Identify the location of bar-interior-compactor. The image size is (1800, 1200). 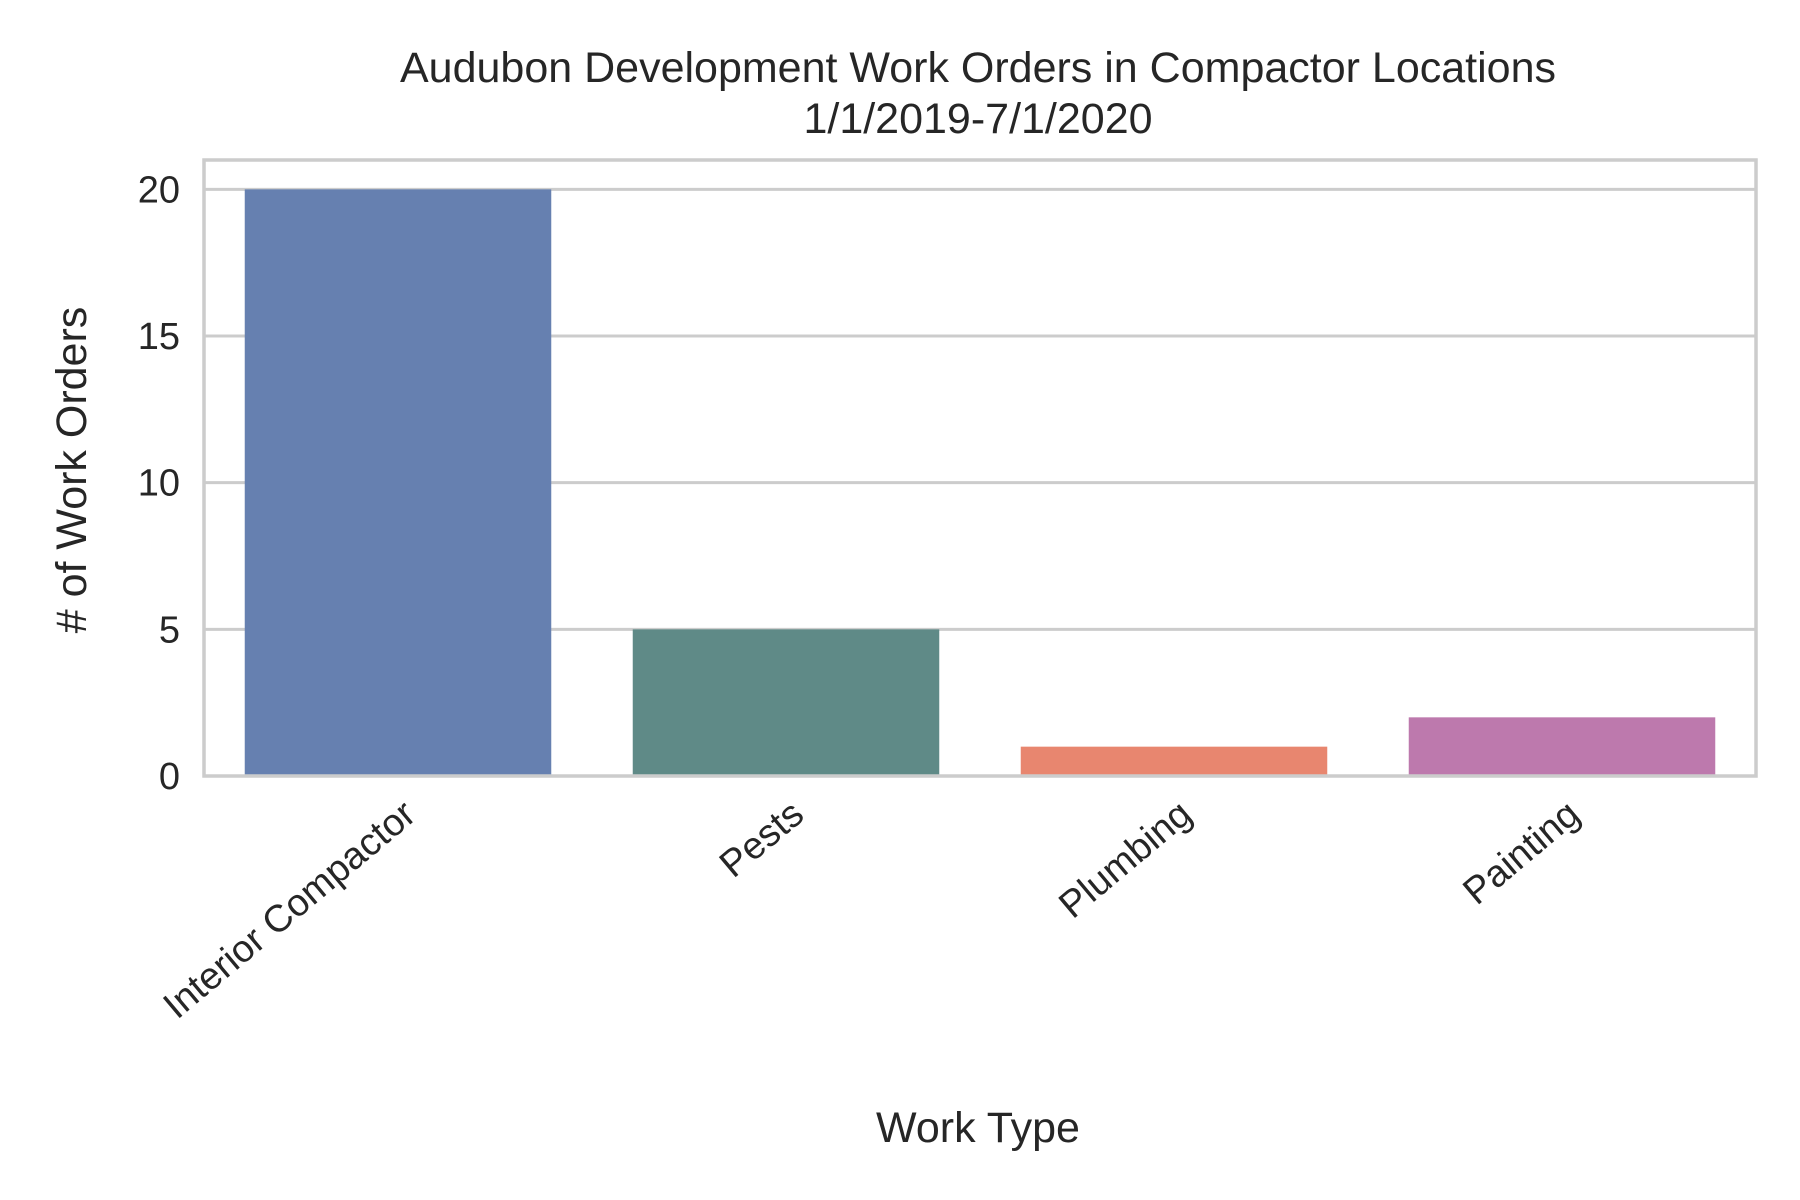
(398, 483).